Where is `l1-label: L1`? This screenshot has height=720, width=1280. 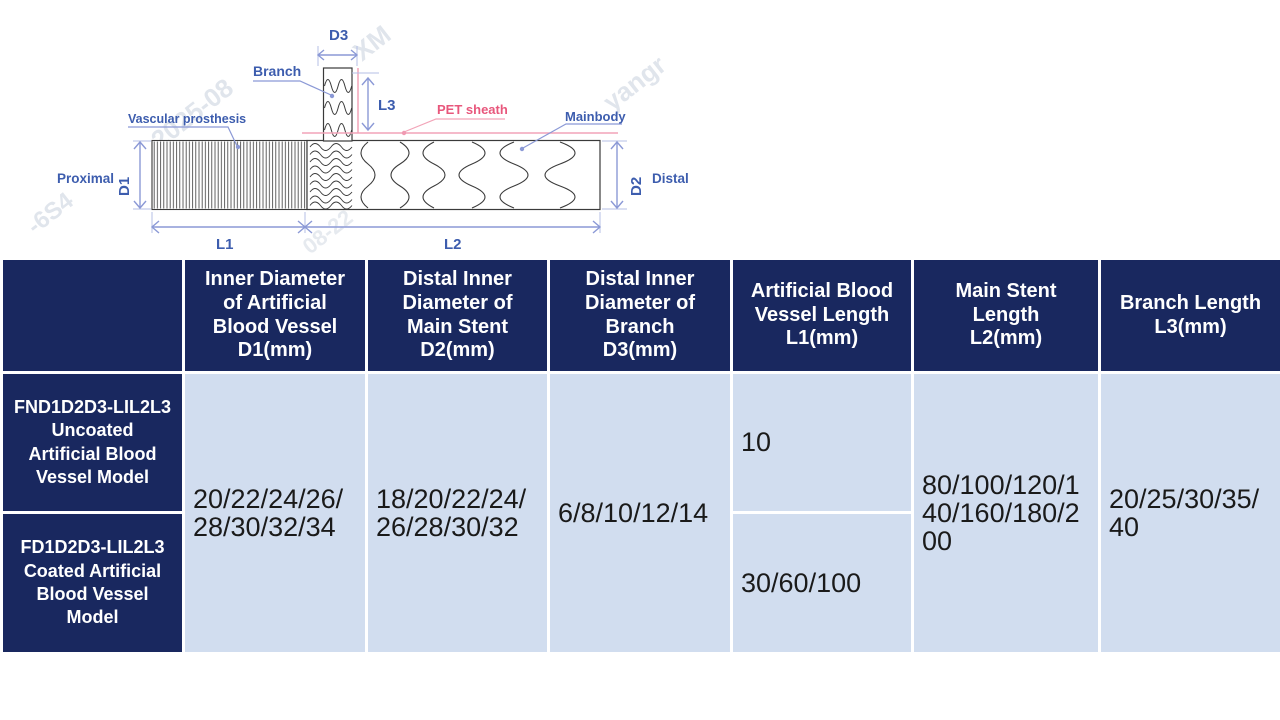
l1-label: L1 is located at coordinates (225, 244).